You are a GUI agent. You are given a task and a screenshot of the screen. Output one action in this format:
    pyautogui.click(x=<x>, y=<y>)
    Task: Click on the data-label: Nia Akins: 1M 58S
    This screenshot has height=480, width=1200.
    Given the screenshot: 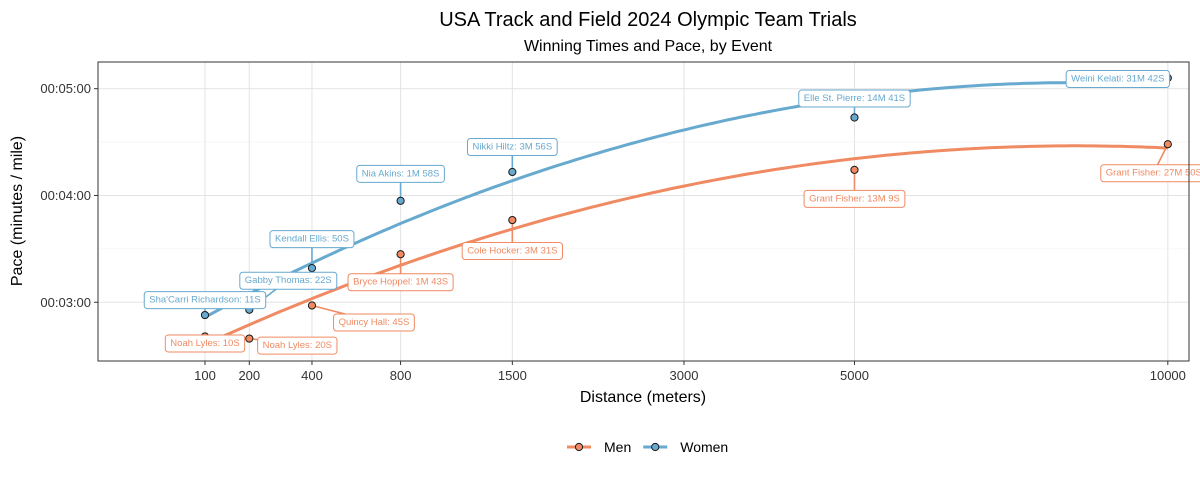 What is the action you would take?
    pyautogui.click(x=401, y=173)
    